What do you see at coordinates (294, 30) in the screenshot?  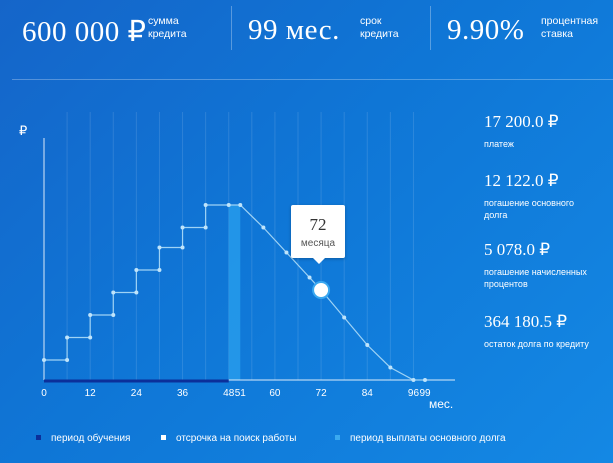 I see `loan-term-value: 99 мес.` at bounding box center [294, 30].